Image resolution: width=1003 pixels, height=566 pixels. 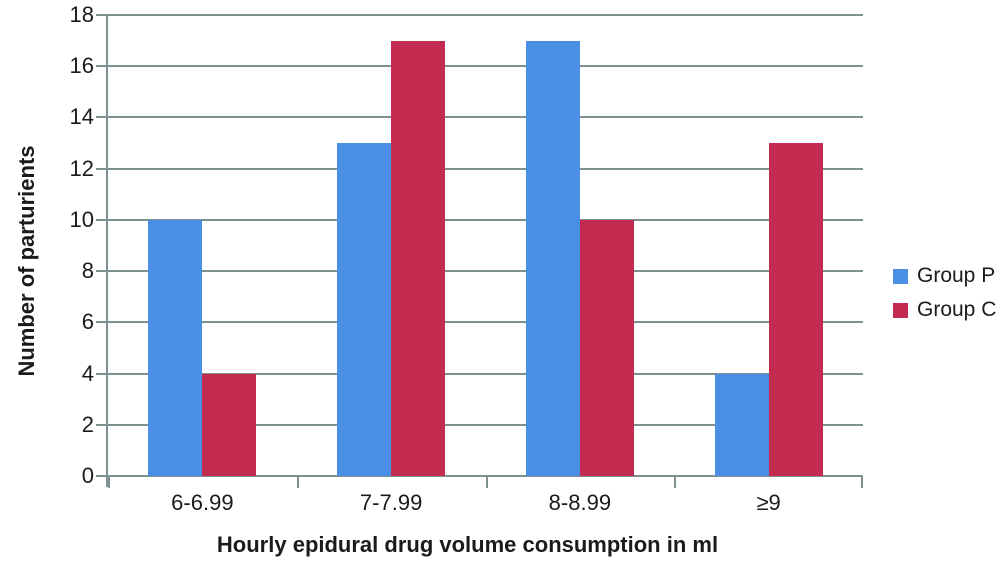 What do you see at coordinates (81, 117) in the screenshot?
I see `y-tick-label: 14` at bounding box center [81, 117].